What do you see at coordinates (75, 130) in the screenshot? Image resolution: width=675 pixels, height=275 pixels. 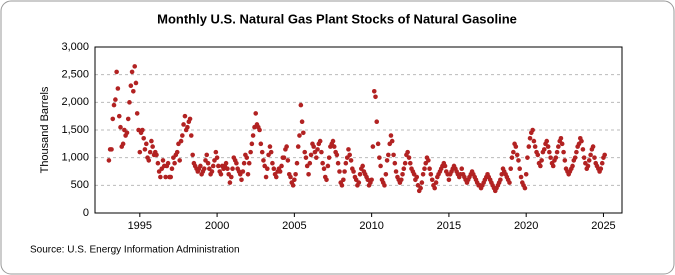 I see `y-tick-label: 1,500` at bounding box center [75, 130].